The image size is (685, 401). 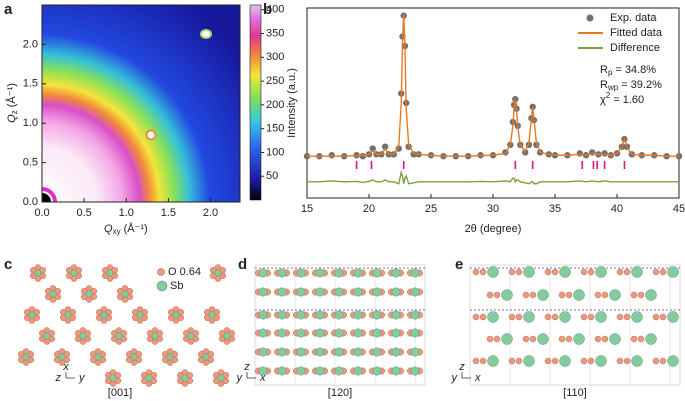 What do you see at coordinates (466, 375) in the screenshot?
I see `axis-arrows` at bounding box center [466, 375].